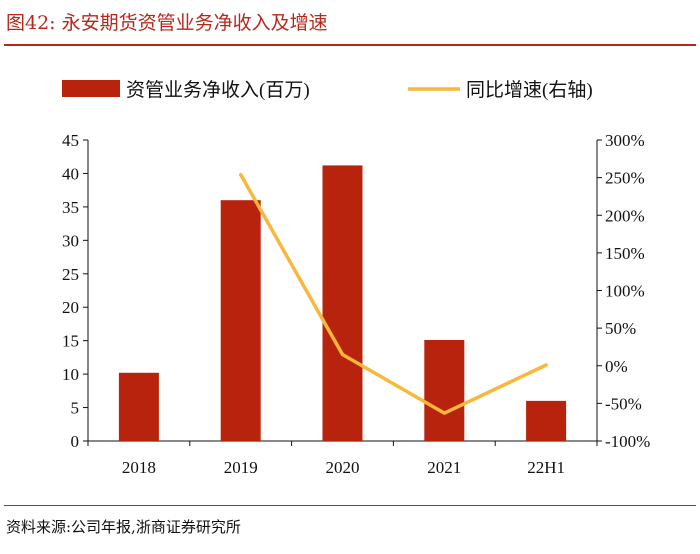 The width and height of the screenshot is (700, 554). What do you see at coordinates (123, 527) in the screenshot?
I see `source-note: 资料来源:公司年报,浙商证券研究所` at bounding box center [123, 527].